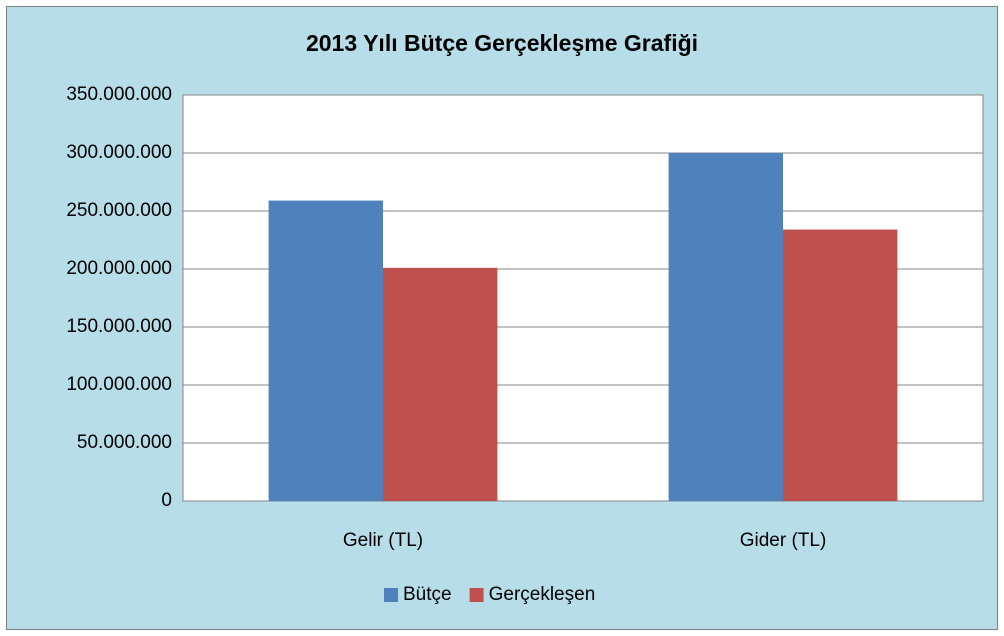 This screenshot has width=1004, height=636. I want to click on x-tick-label: Gelir (TL), so click(383, 540).